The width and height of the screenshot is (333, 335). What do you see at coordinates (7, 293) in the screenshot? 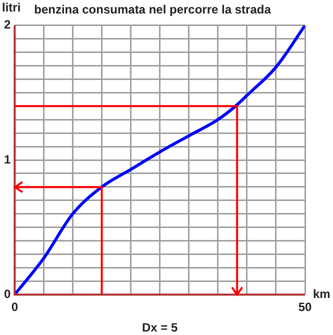
I see `y-tick-label: 0` at bounding box center [7, 293].